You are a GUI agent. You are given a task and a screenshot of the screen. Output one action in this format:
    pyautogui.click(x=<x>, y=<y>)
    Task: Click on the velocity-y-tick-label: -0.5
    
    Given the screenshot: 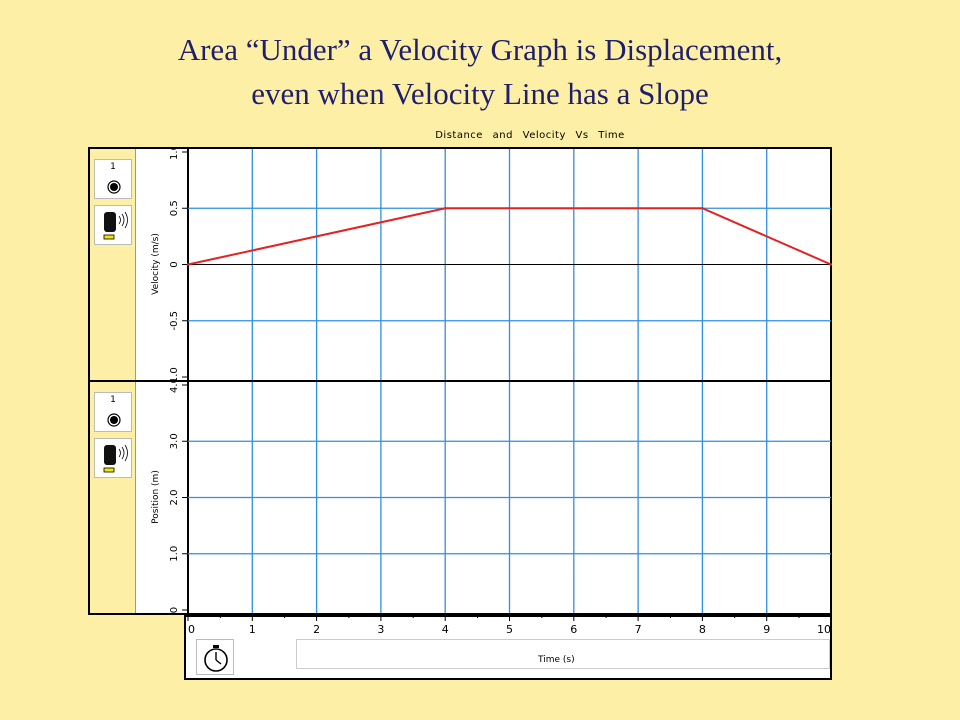 What is the action you would take?
    pyautogui.click(x=174, y=321)
    